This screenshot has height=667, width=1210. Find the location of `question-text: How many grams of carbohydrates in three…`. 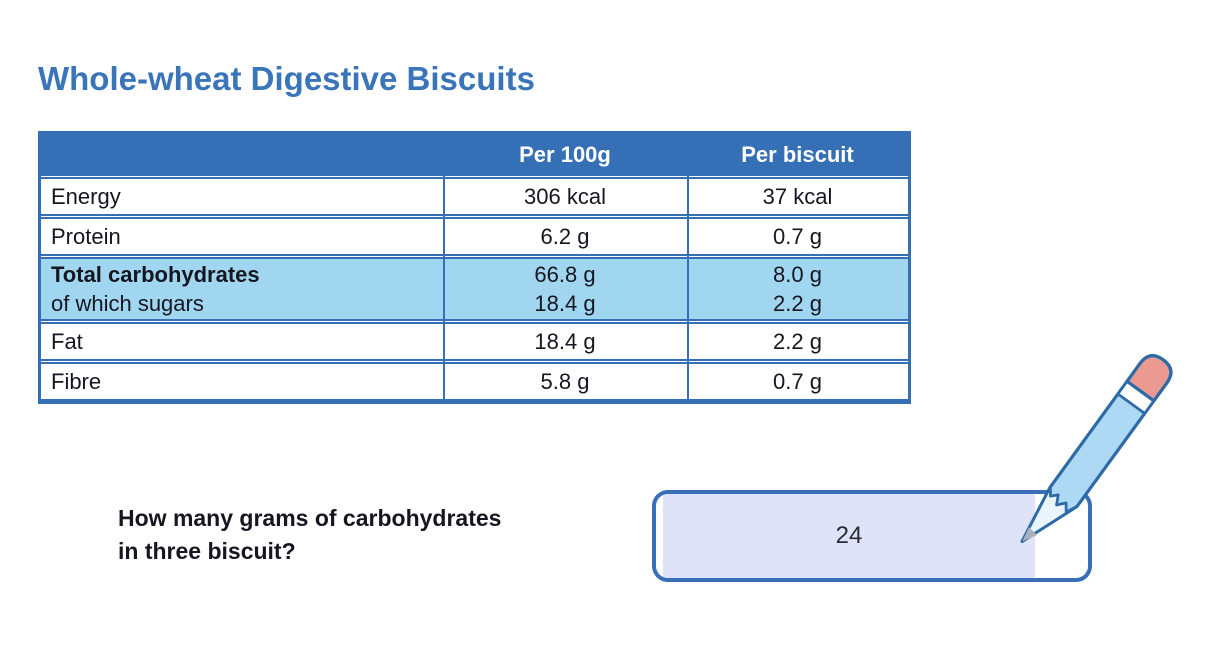

question-text: How many grams of carbohydrates in three… is located at coordinates (309, 535).